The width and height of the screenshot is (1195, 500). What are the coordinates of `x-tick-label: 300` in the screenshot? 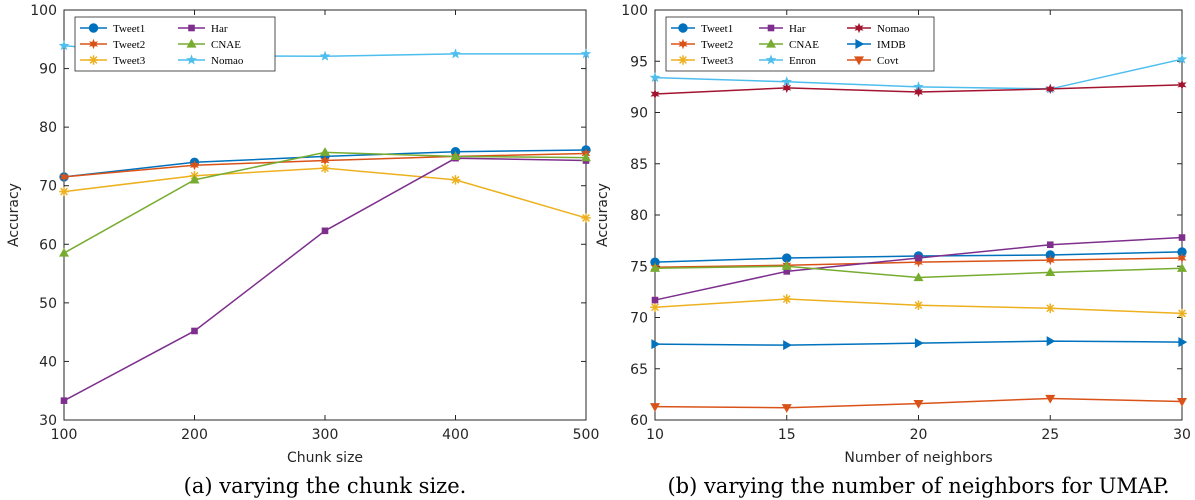 It's located at (325, 435).